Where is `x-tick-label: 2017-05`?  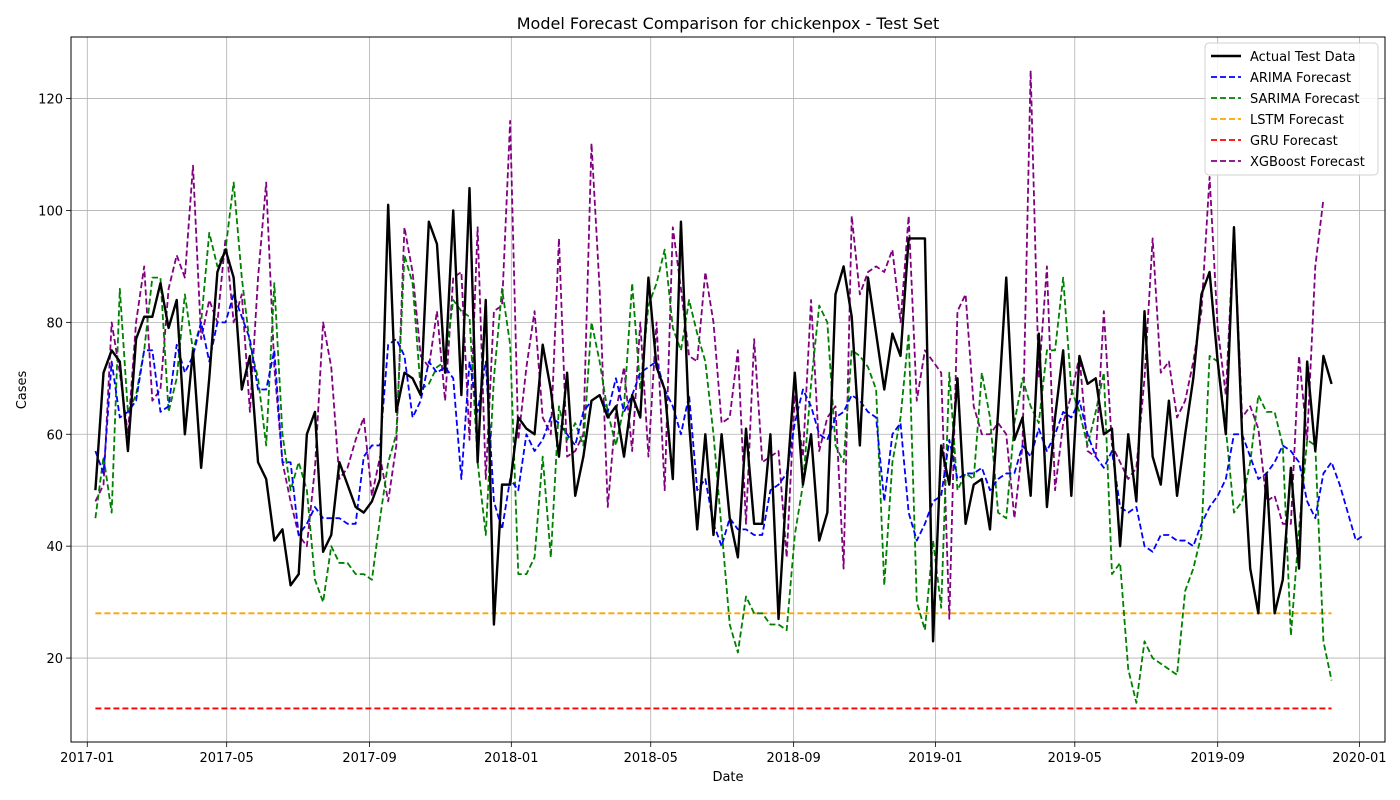
x-tick-label: 2017-05 is located at coordinates (227, 758).